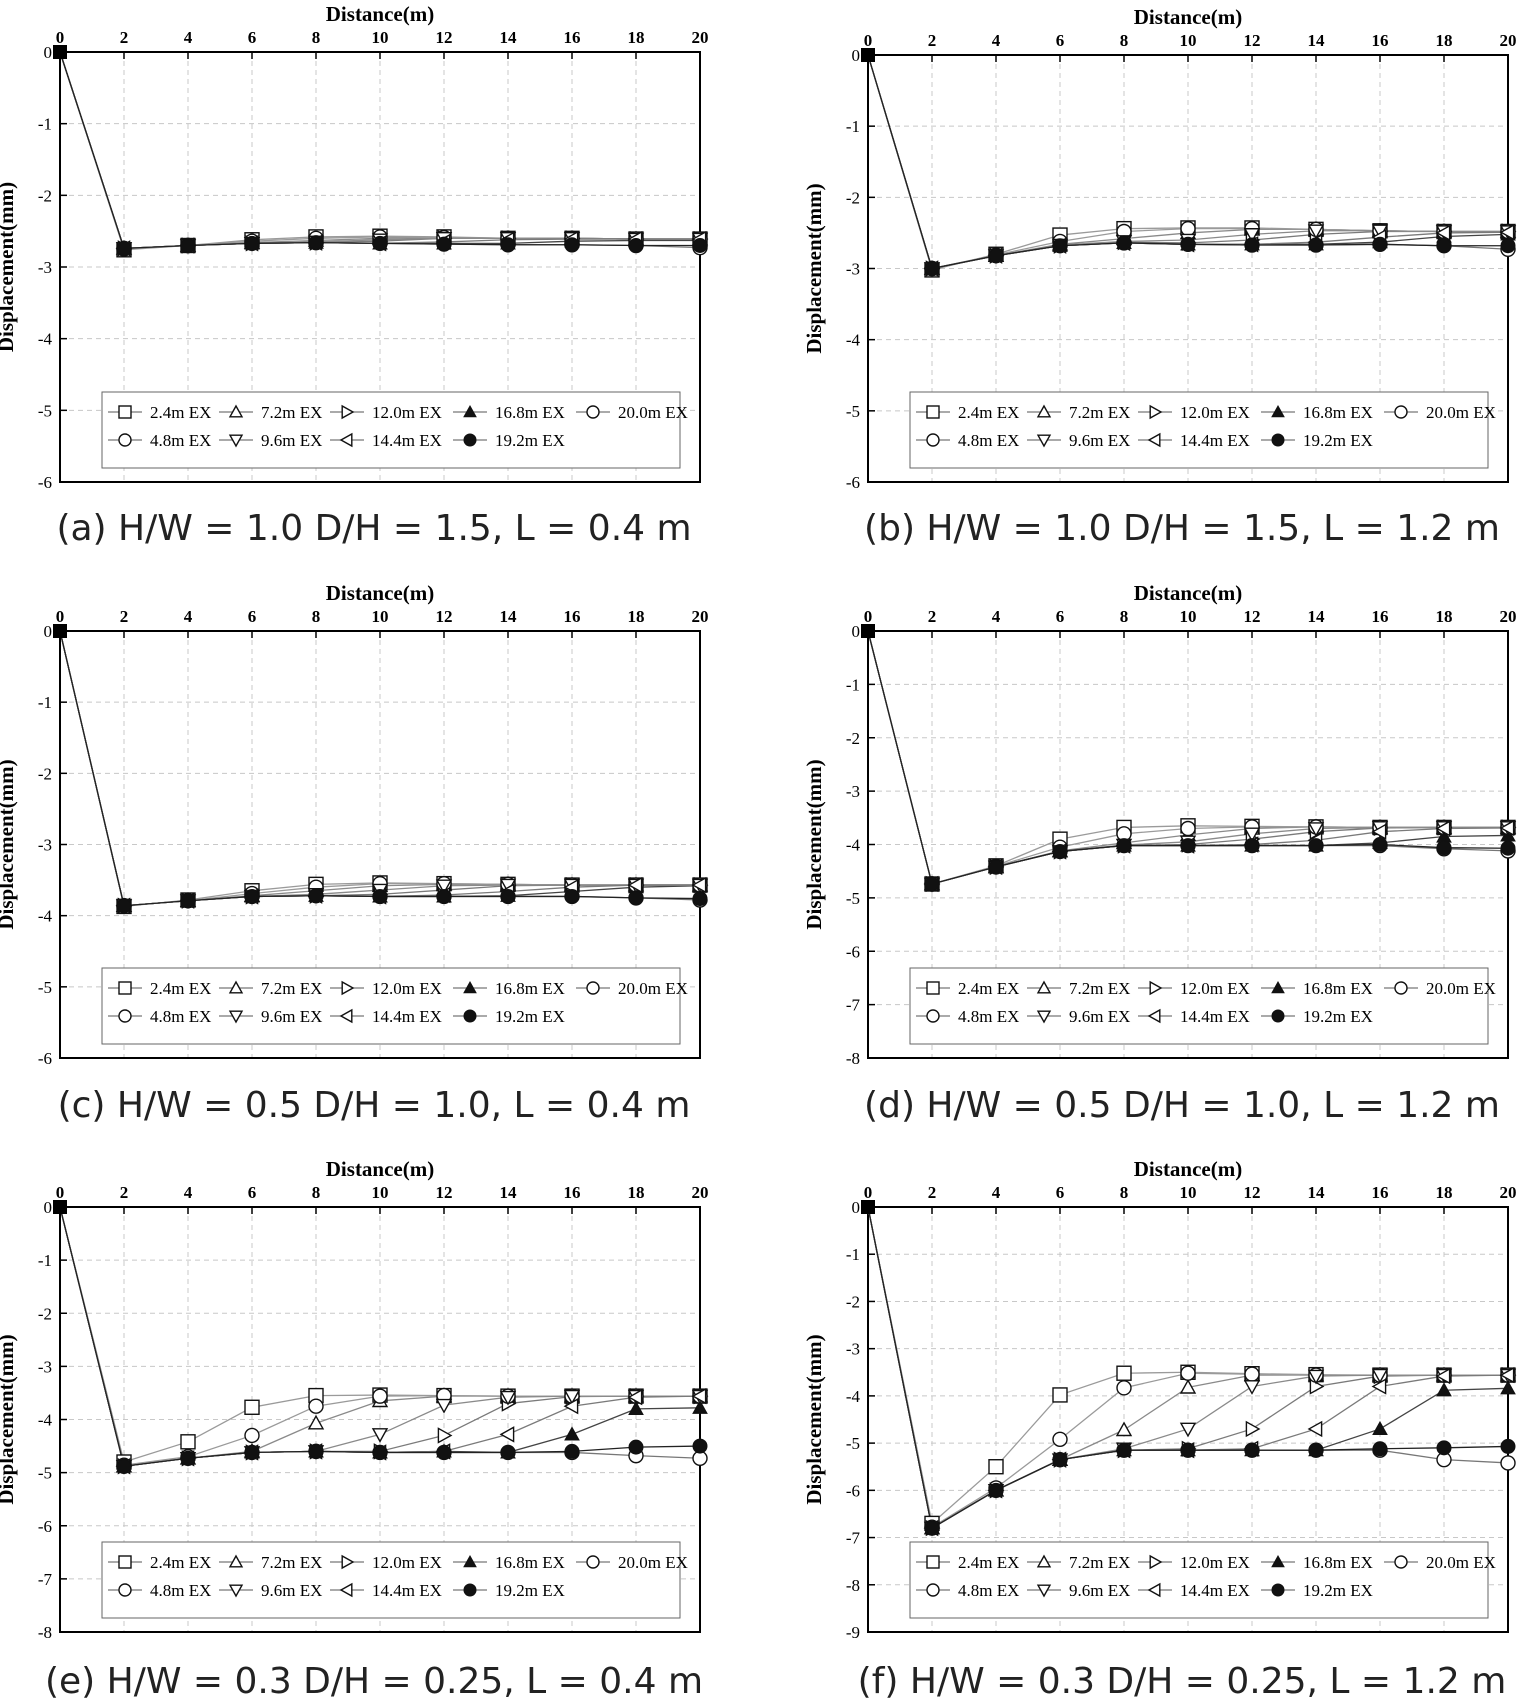  I want to click on y-tick-label: -1, so click(853, 126).